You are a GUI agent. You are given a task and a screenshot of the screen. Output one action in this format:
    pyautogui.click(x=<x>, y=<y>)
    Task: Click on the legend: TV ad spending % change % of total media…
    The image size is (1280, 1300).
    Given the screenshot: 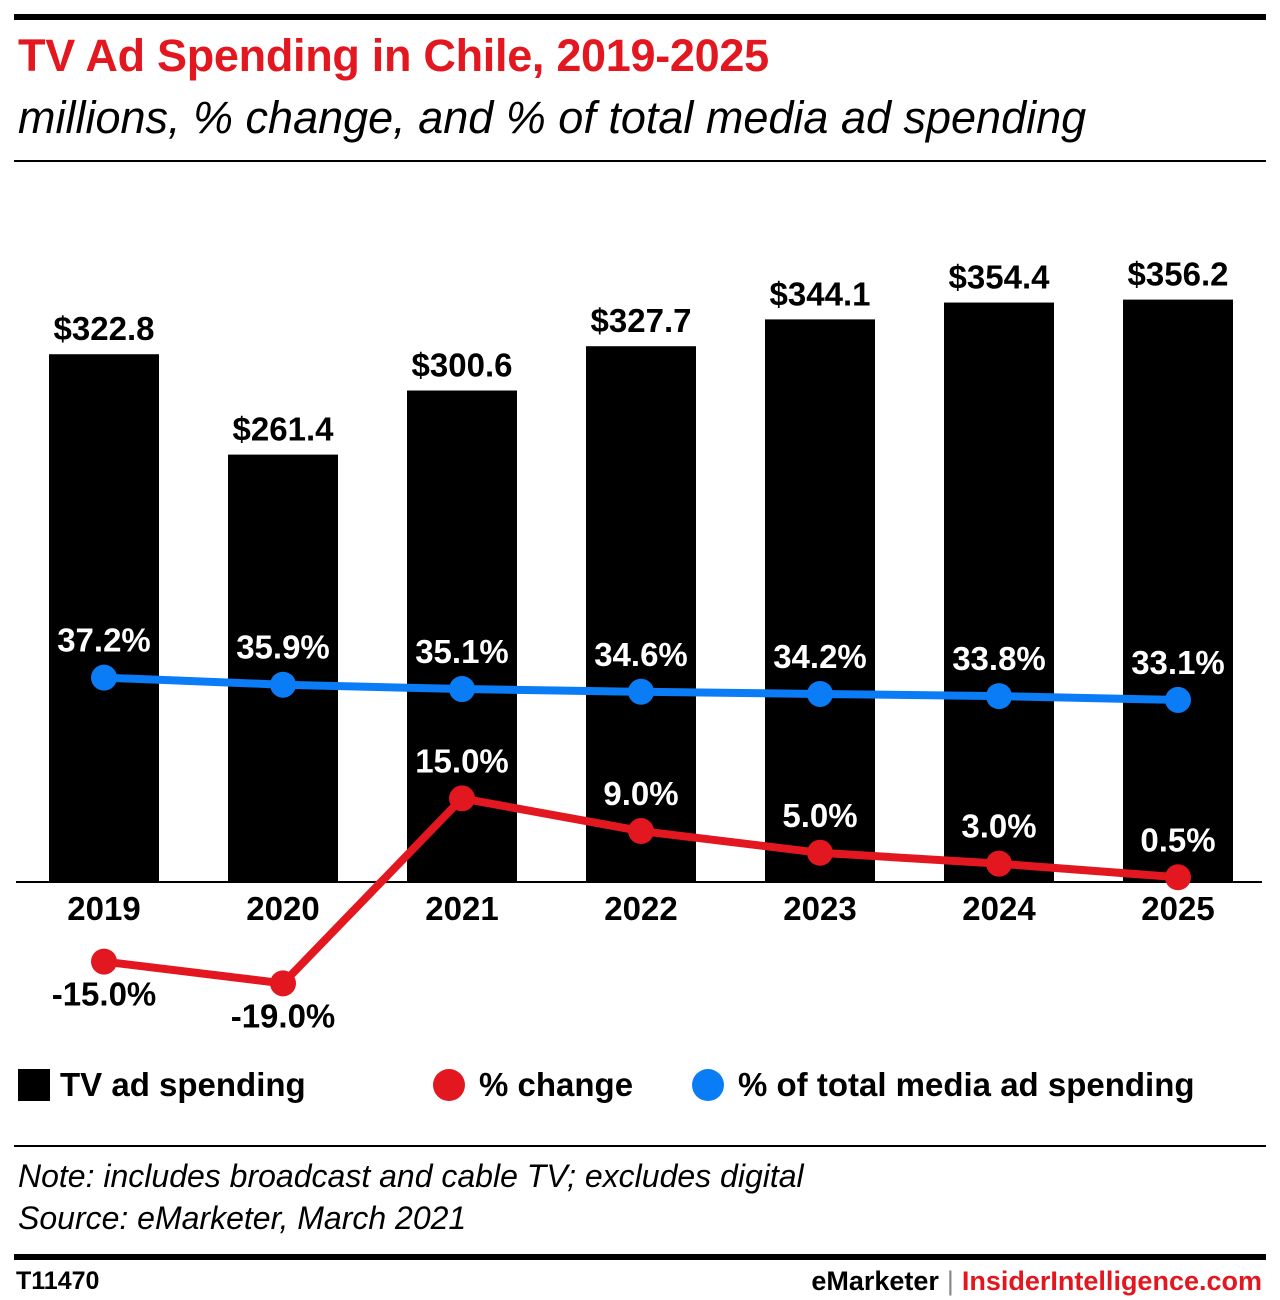 What is the action you would take?
    pyautogui.click(x=640, y=1088)
    